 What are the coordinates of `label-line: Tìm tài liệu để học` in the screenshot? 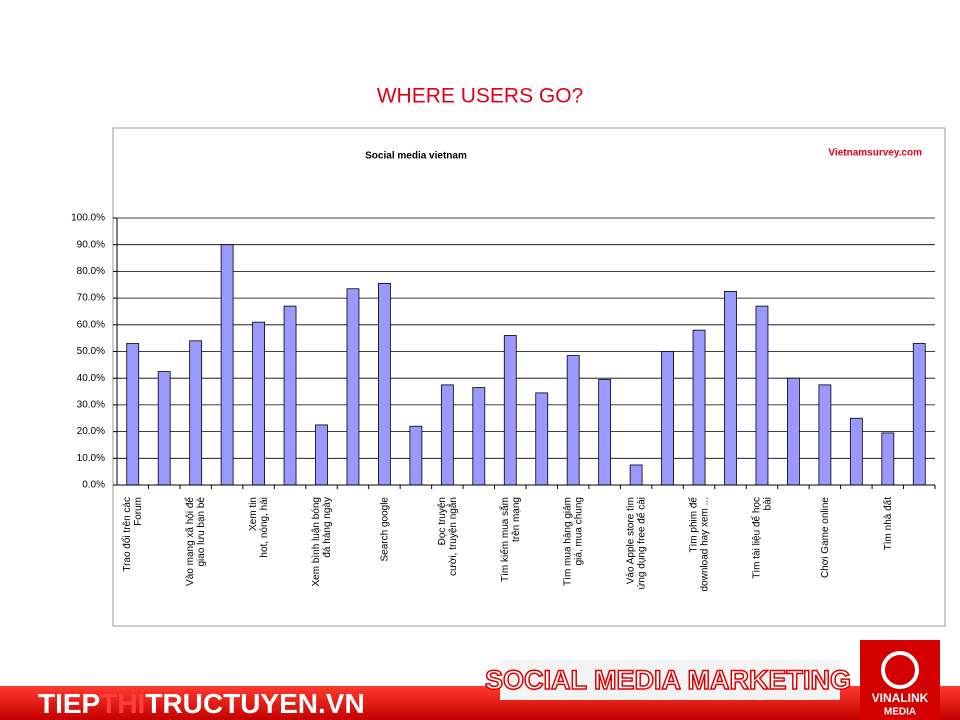 It's located at (756, 538).